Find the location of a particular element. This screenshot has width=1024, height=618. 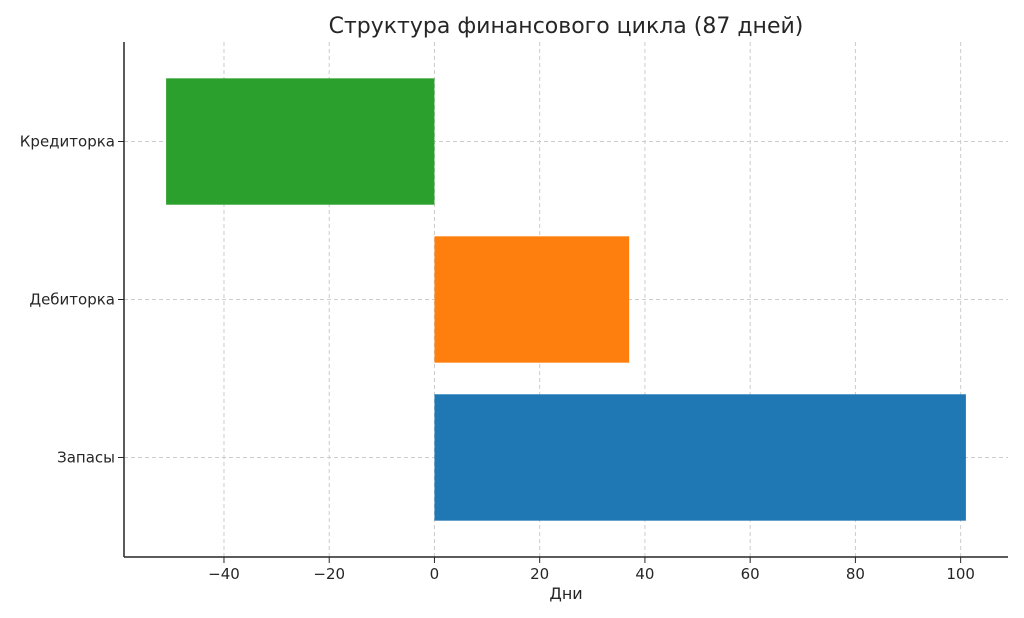

x-tick-label: 0 is located at coordinates (435, 574).